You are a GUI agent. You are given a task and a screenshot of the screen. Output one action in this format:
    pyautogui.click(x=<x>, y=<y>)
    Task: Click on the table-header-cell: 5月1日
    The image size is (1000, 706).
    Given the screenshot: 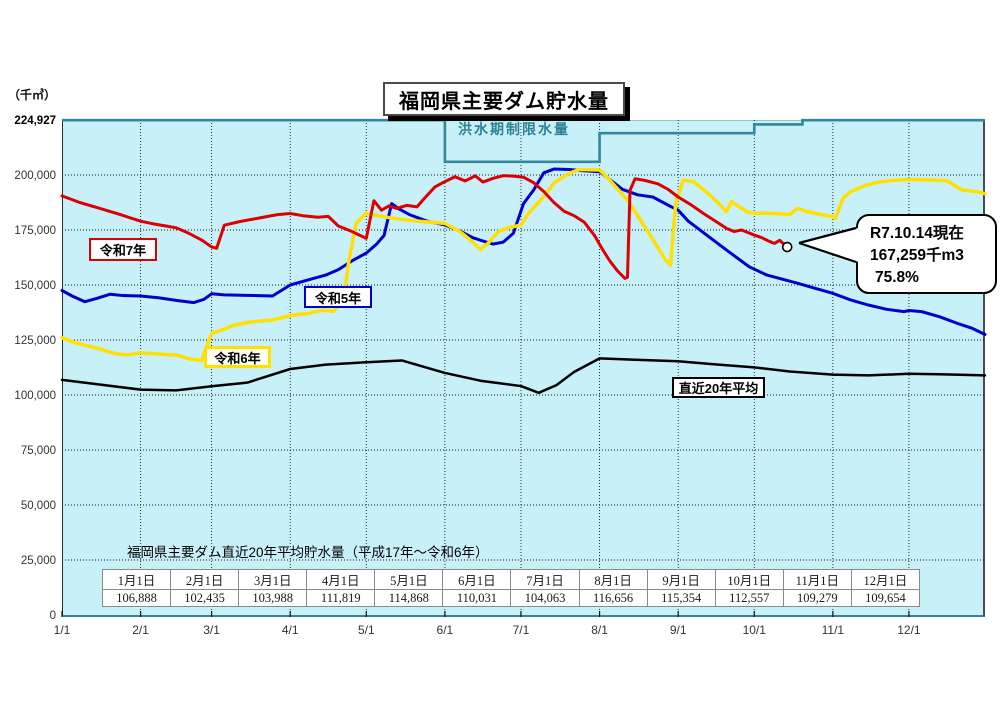 What is the action you would take?
    pyautogui.click(x=409, y=579)
    